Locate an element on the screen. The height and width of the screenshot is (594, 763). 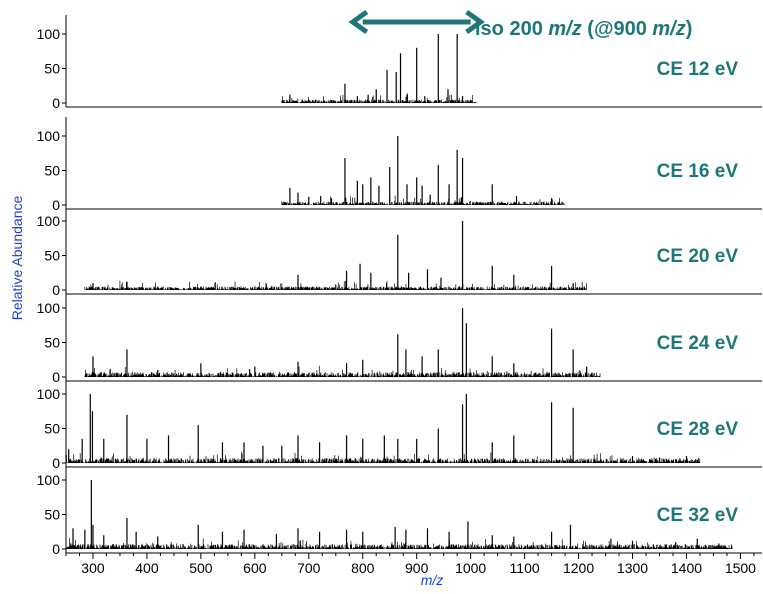
double-arrow-icon is located at coordinates (416, 22).